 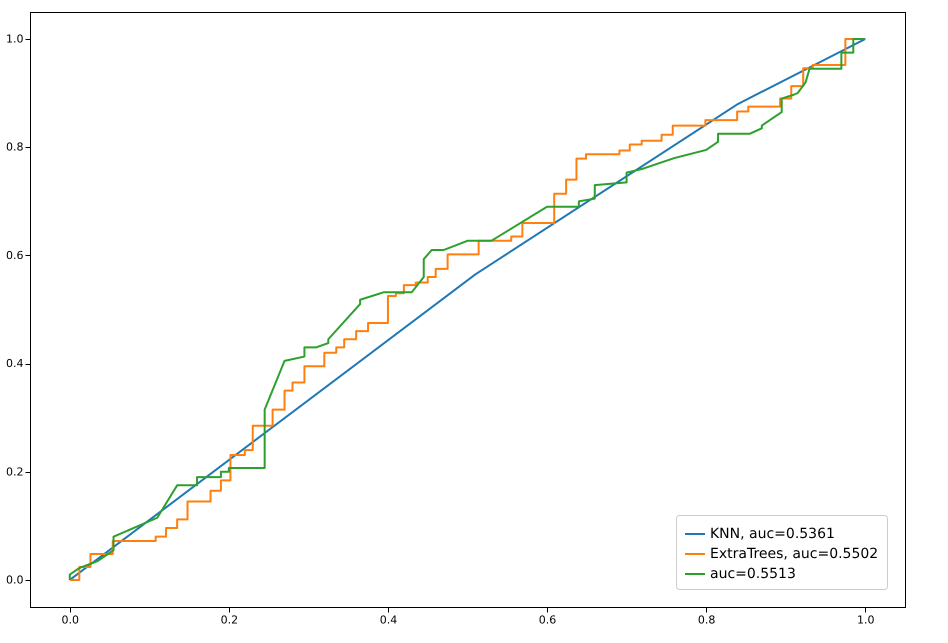 What do you see at coordinates (15, 471) in the screenshot?
I see `y-tick-label: 0.2` at bounding box center [15, 471].